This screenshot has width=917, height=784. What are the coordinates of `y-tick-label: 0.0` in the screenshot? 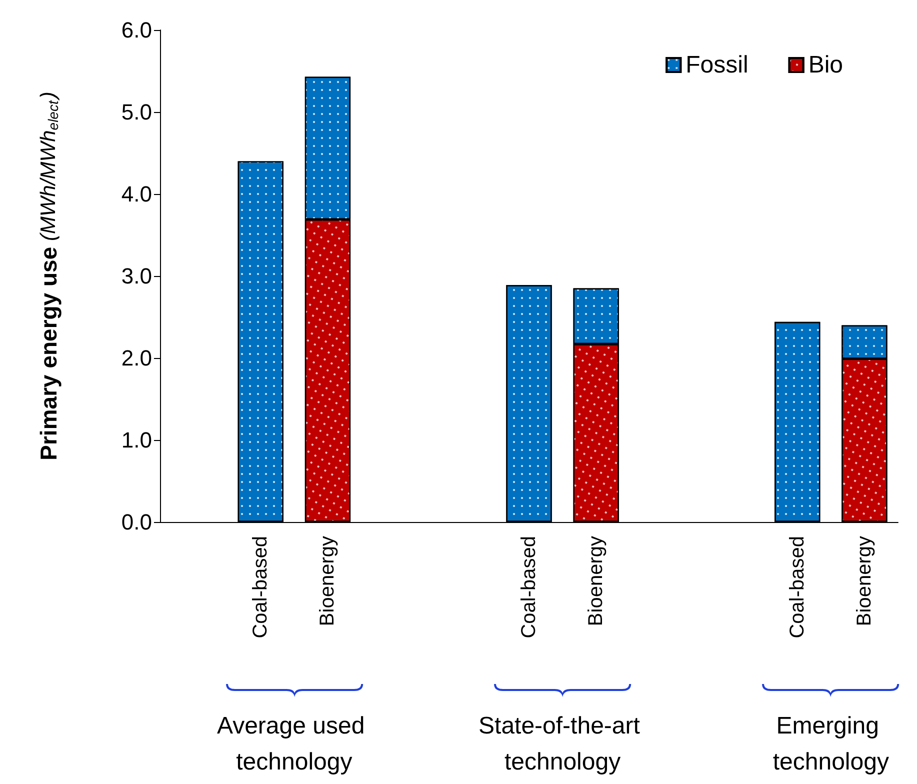 It's located at (136, 522).